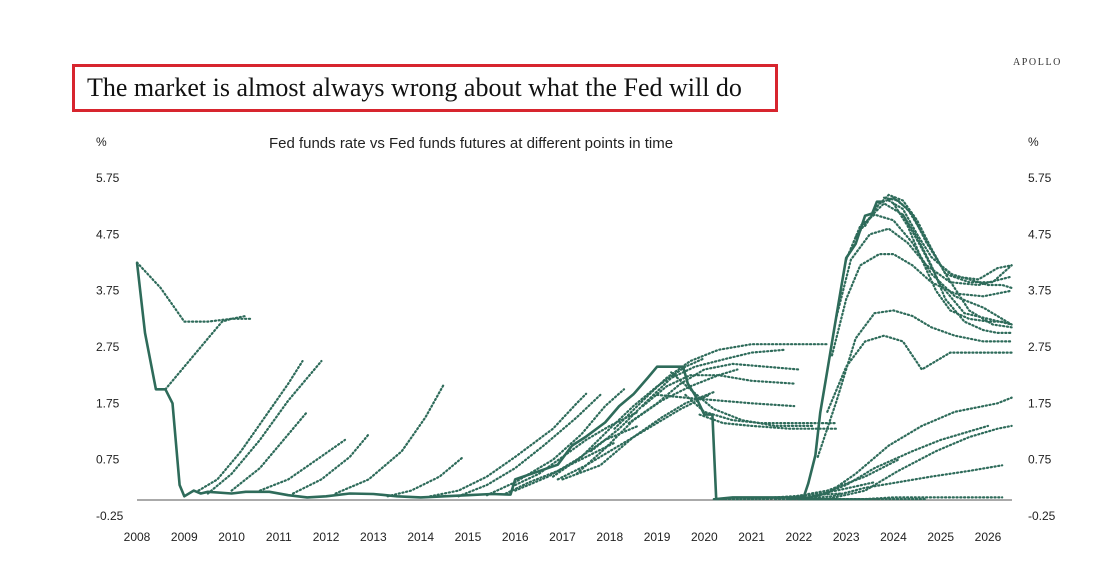 The image size is (1112, 582). What do you see at coordinates (108, 403) in the screenshot?
I see `y-tick-label-left: 1.75` at bounding box center [108, 403].